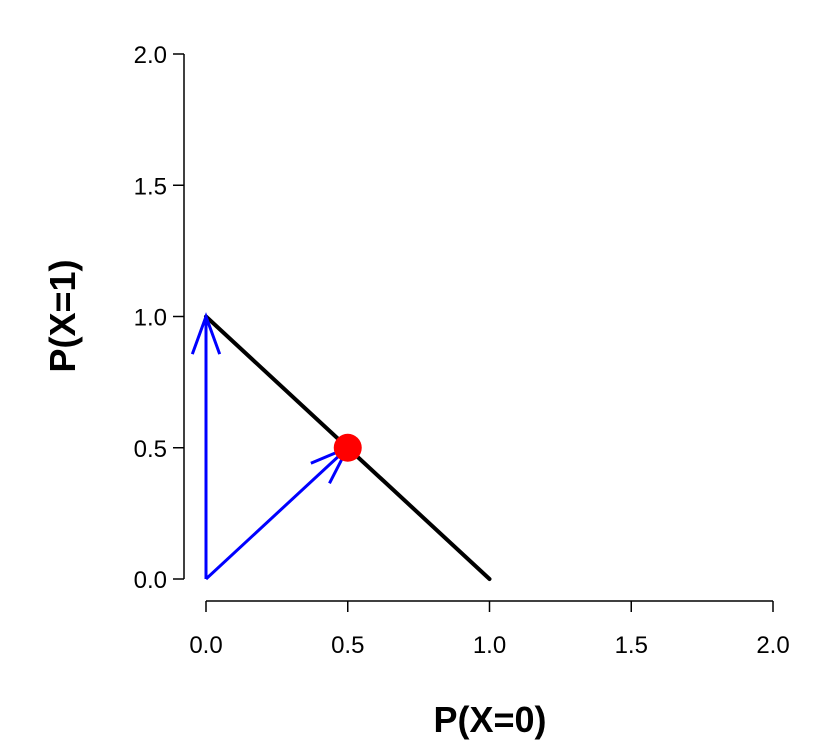 This screenshot has width=830, height=755. Describe the element at coordinates (347, 645) in the screenshot. I see `x-tick-label: 0.5` at that location.